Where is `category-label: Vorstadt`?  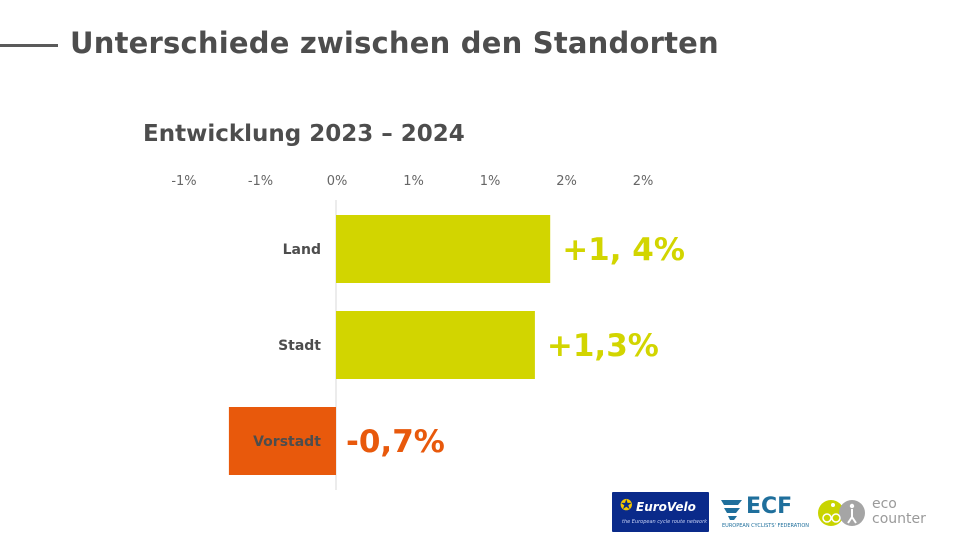 category-label: Vorstadt is located at coordinates (287, 442).